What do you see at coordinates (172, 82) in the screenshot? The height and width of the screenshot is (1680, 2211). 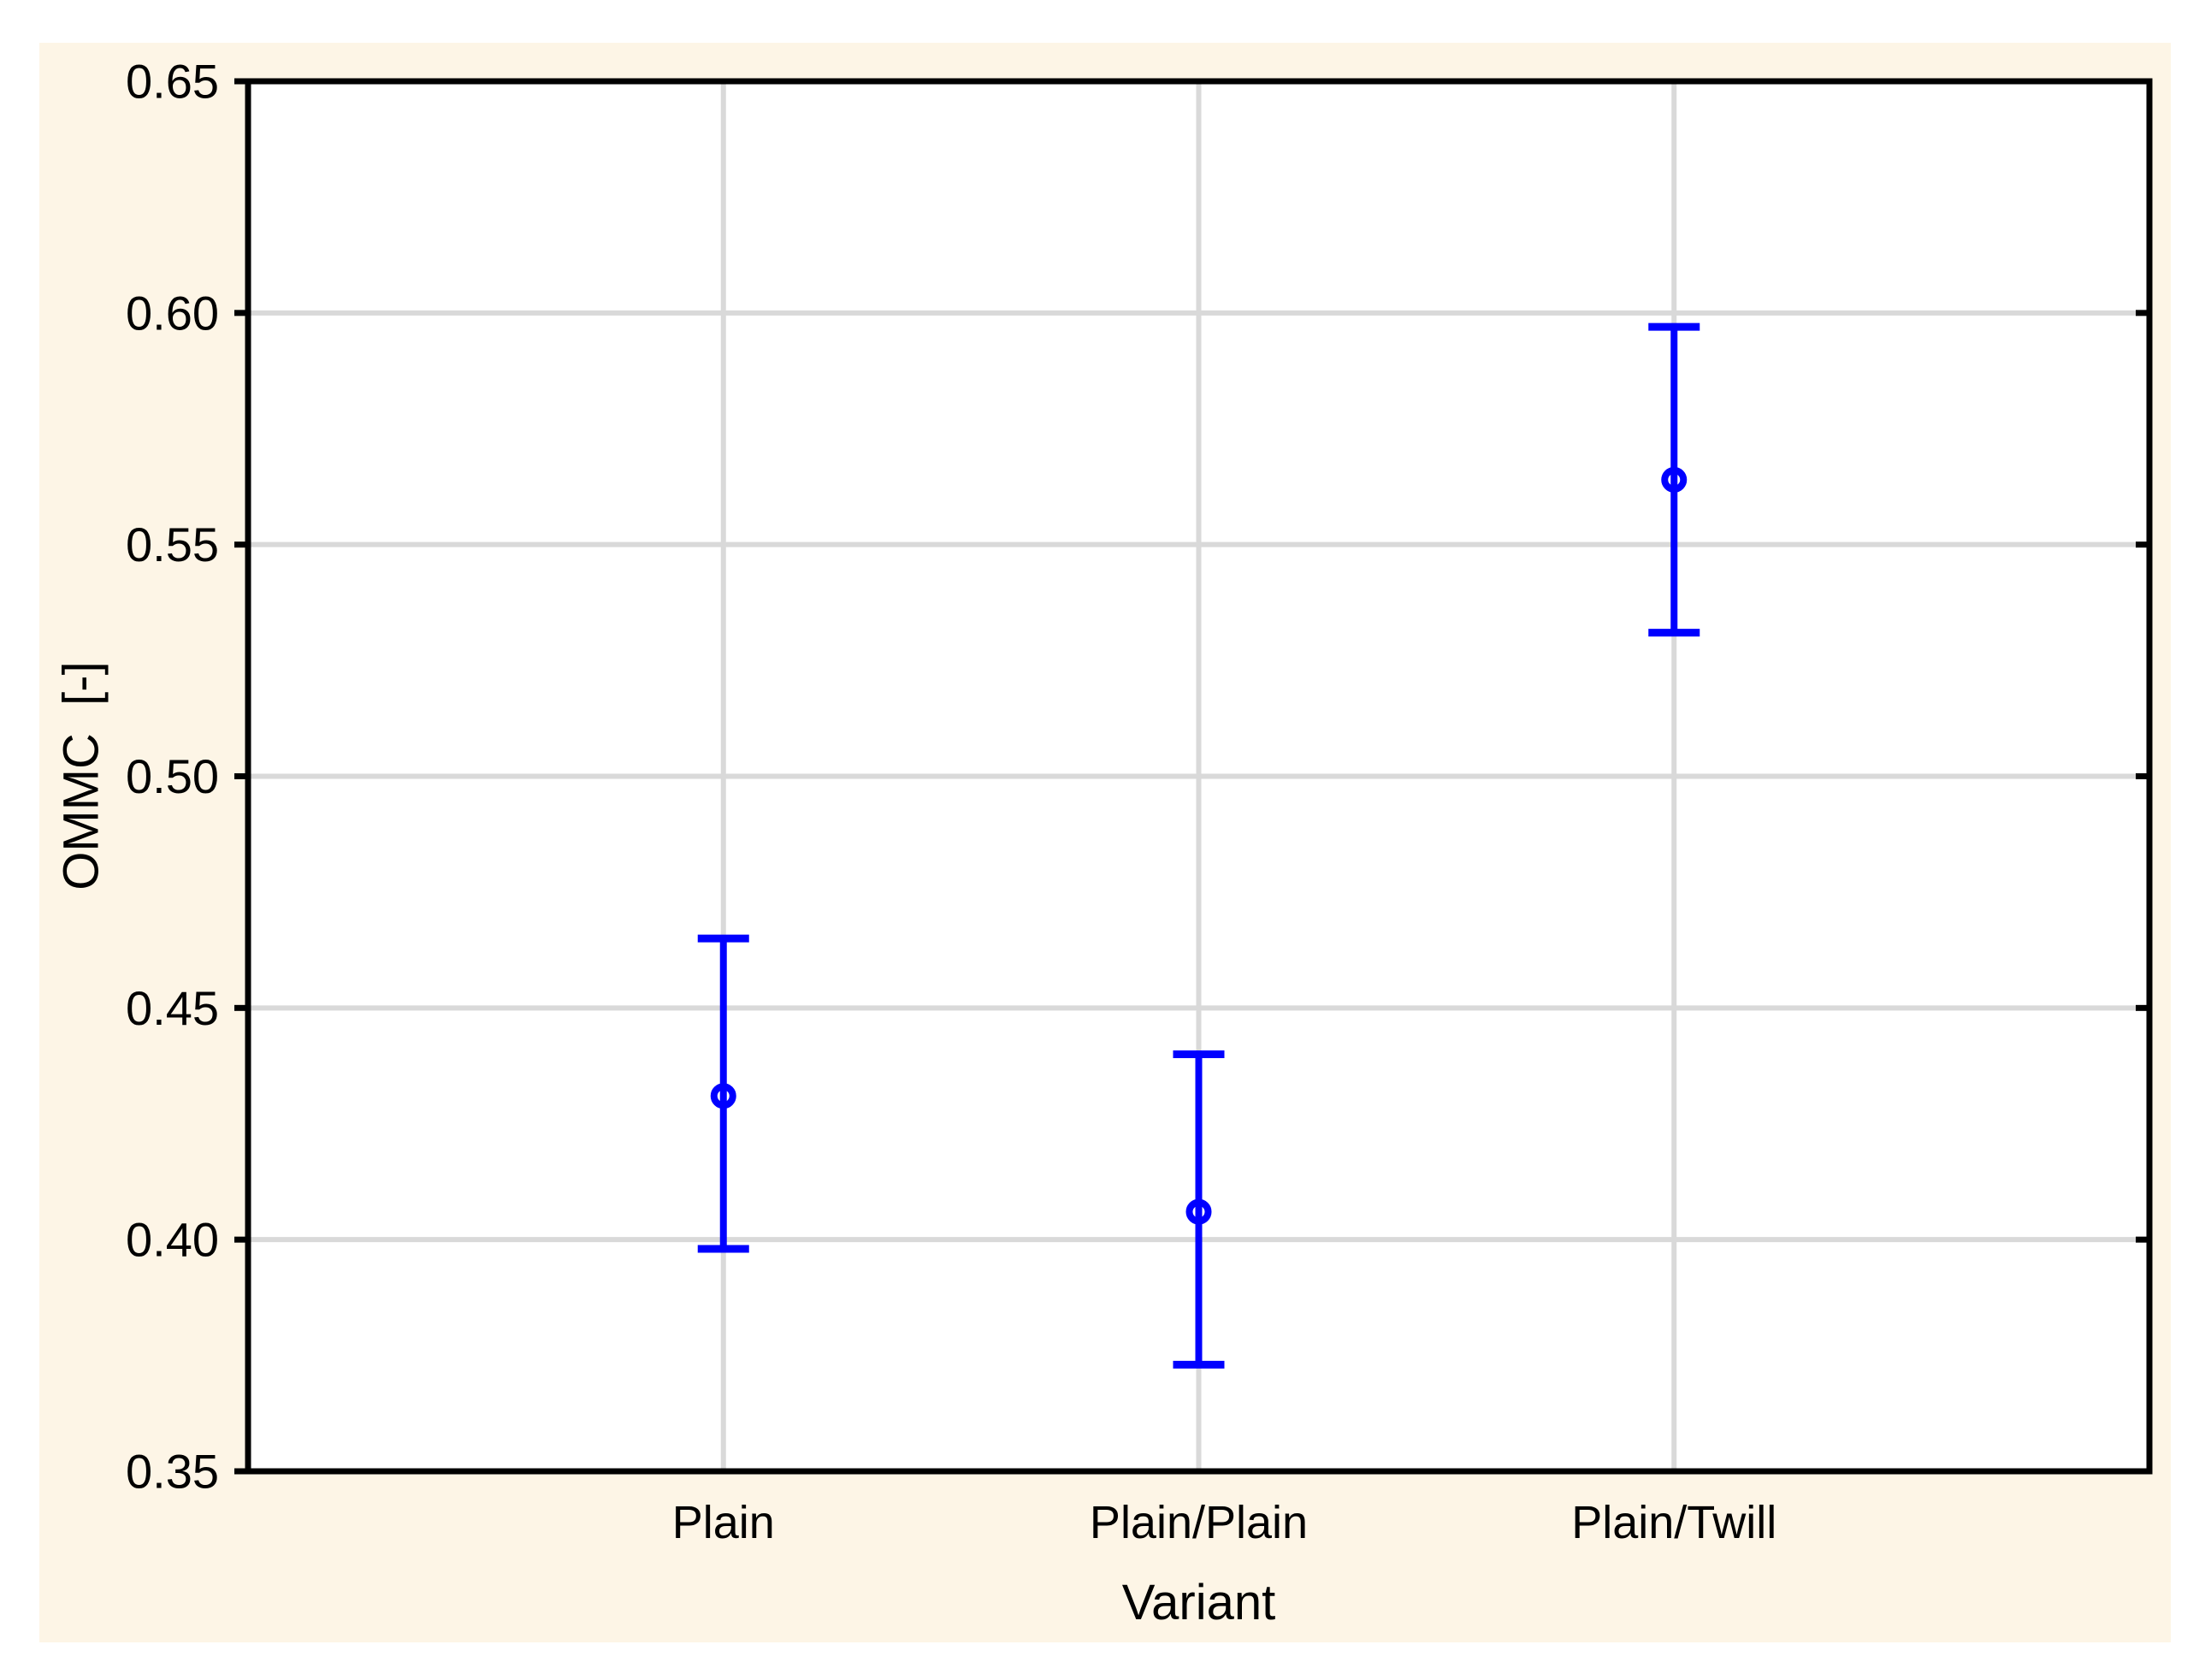 I see `y-tick-label: 0.65` at bounding box center [172, 82].